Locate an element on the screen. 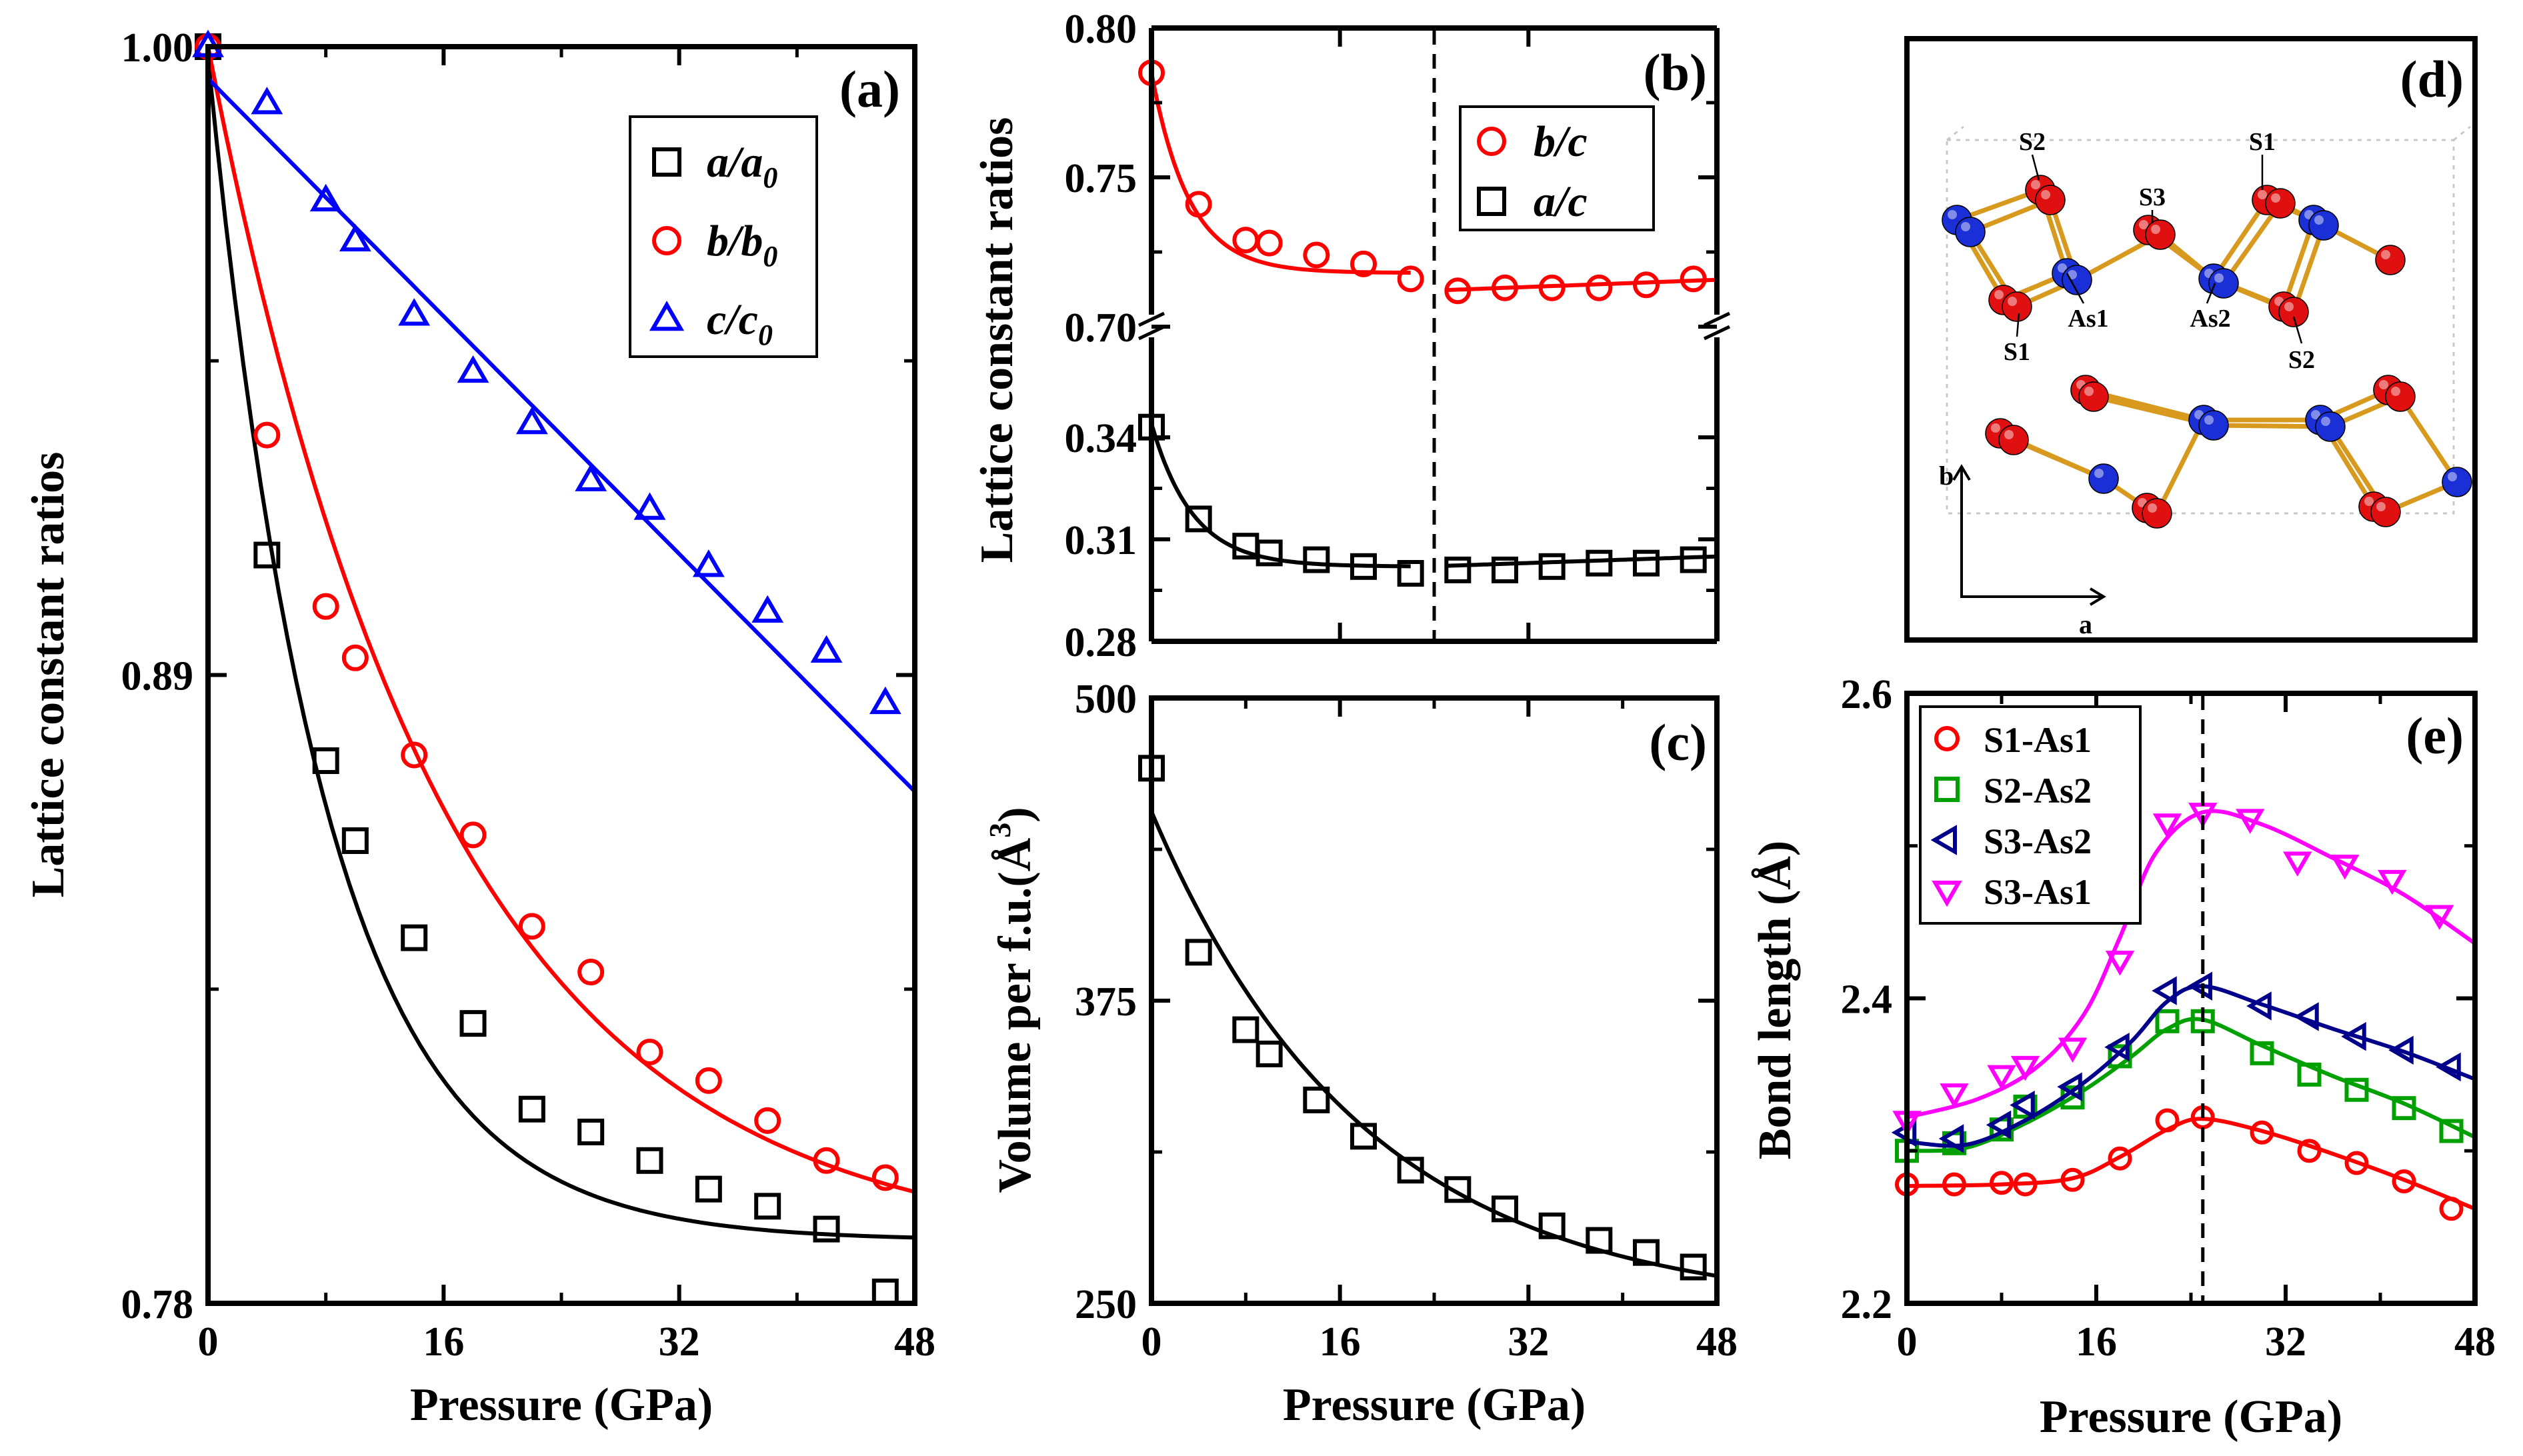 This screenshot has height=1456, width=2523. fit-line-volume is located at coordinates (1433, 1044).